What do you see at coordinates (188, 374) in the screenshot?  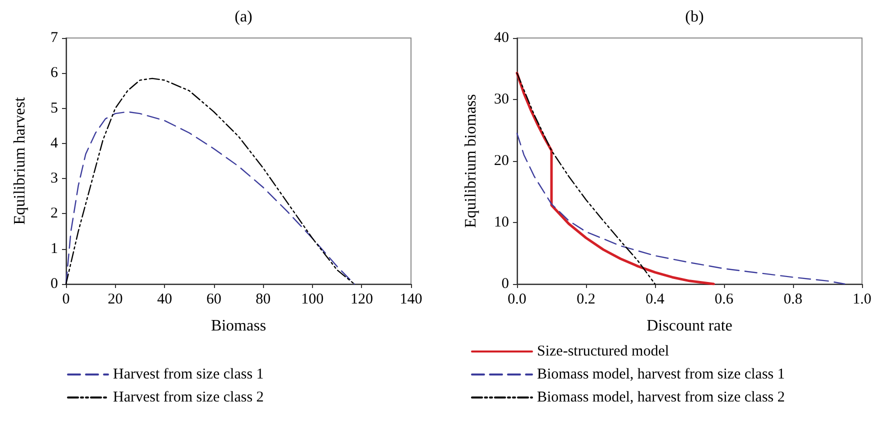 I see `legend-label: Harvest from size class 1` at bounding box center [188, 374].